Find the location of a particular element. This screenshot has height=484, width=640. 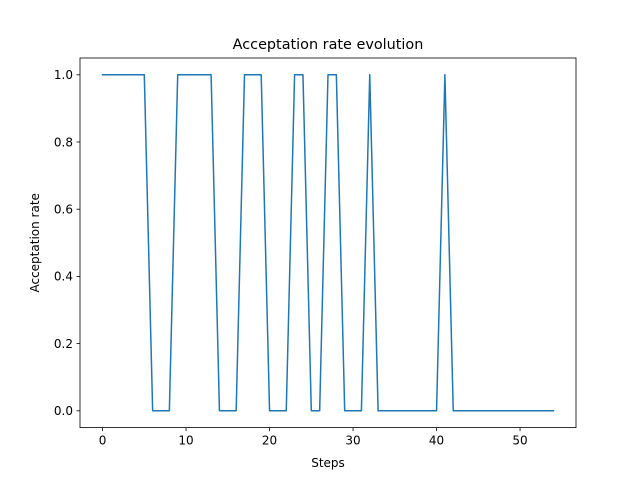

x-axis: 0 10 20 30 40 50 is located at coordinates (313, 437).